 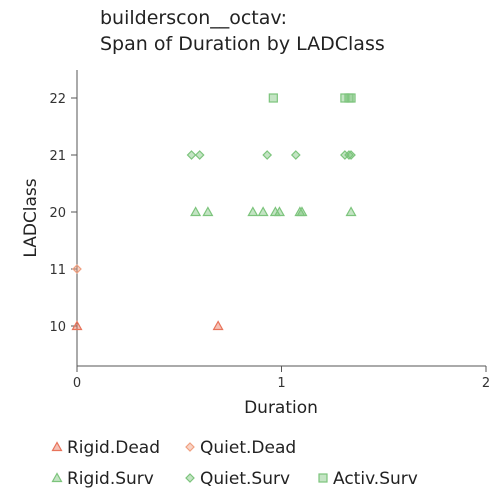 What do you see at coordinates (375, 479) in the screenshot?
I see `legend-label-activ-surv: Activ.Surv` at bounding box center [375, 479].